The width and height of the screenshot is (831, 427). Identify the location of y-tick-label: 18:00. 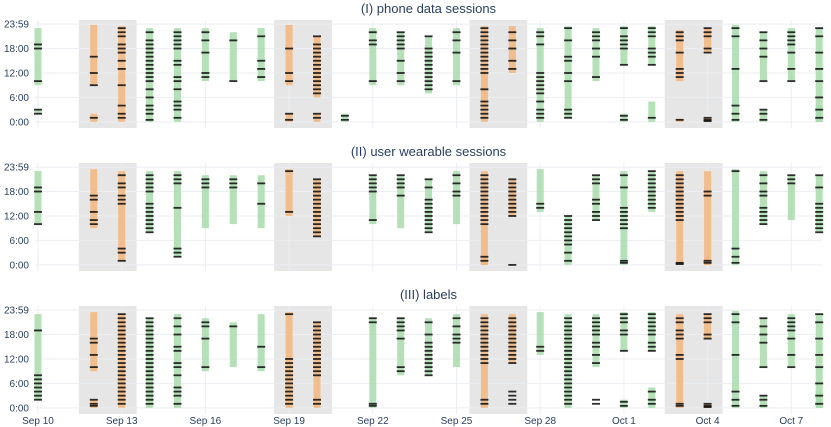
(16, 49).